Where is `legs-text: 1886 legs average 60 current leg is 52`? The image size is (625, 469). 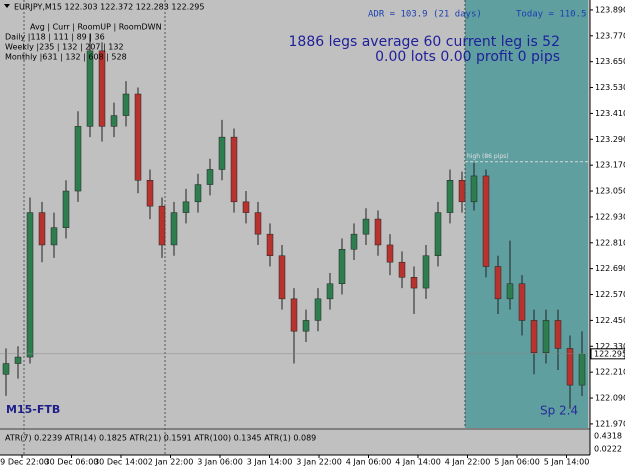 legs-text: 1886 legs average 60 current leg is 52 is located at coordinates (424, 42).